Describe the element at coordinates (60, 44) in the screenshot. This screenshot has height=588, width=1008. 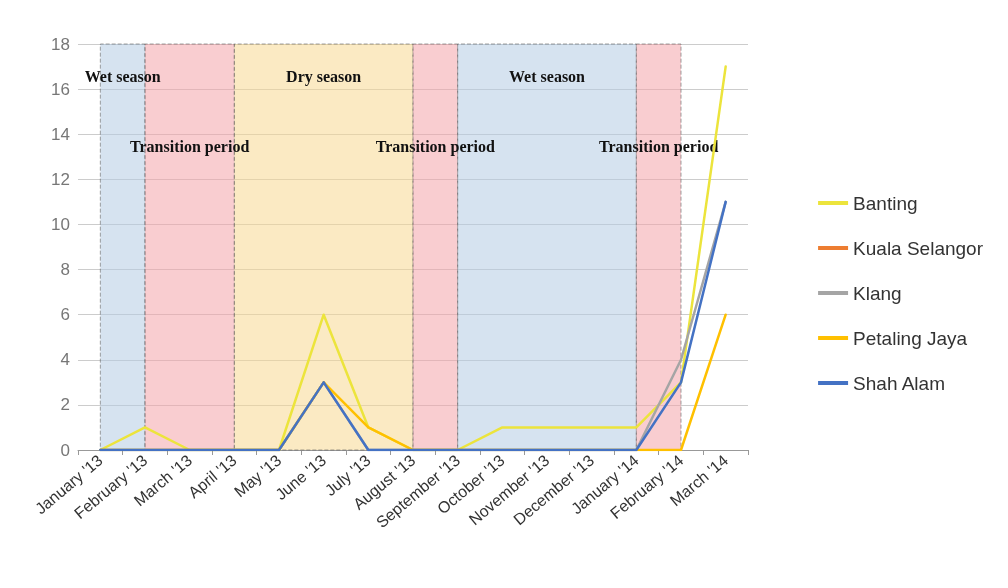
I see `y-tick-label: 18` at that location.